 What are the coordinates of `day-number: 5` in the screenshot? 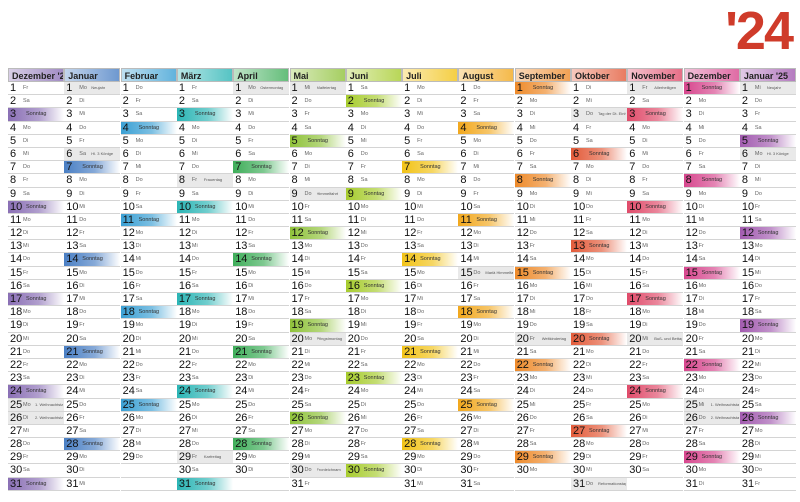 It's located at (350, 140).